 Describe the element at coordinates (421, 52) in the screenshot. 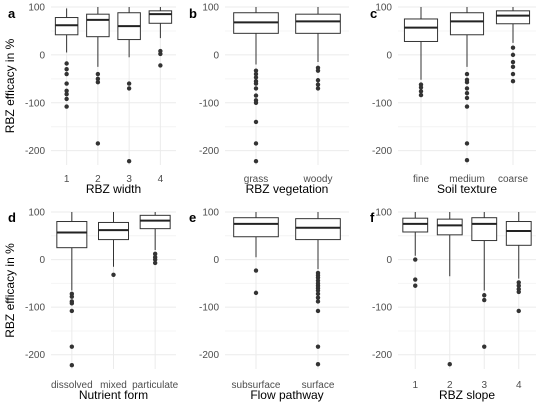

I see `box-fine` at that location.